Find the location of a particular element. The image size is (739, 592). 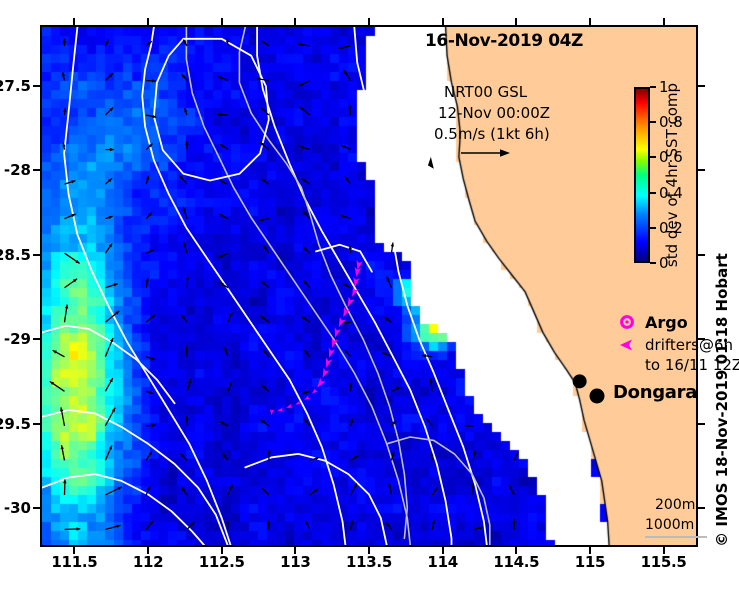

scalebar-1000m-label: 1000m is located at coordinates (670, 525).